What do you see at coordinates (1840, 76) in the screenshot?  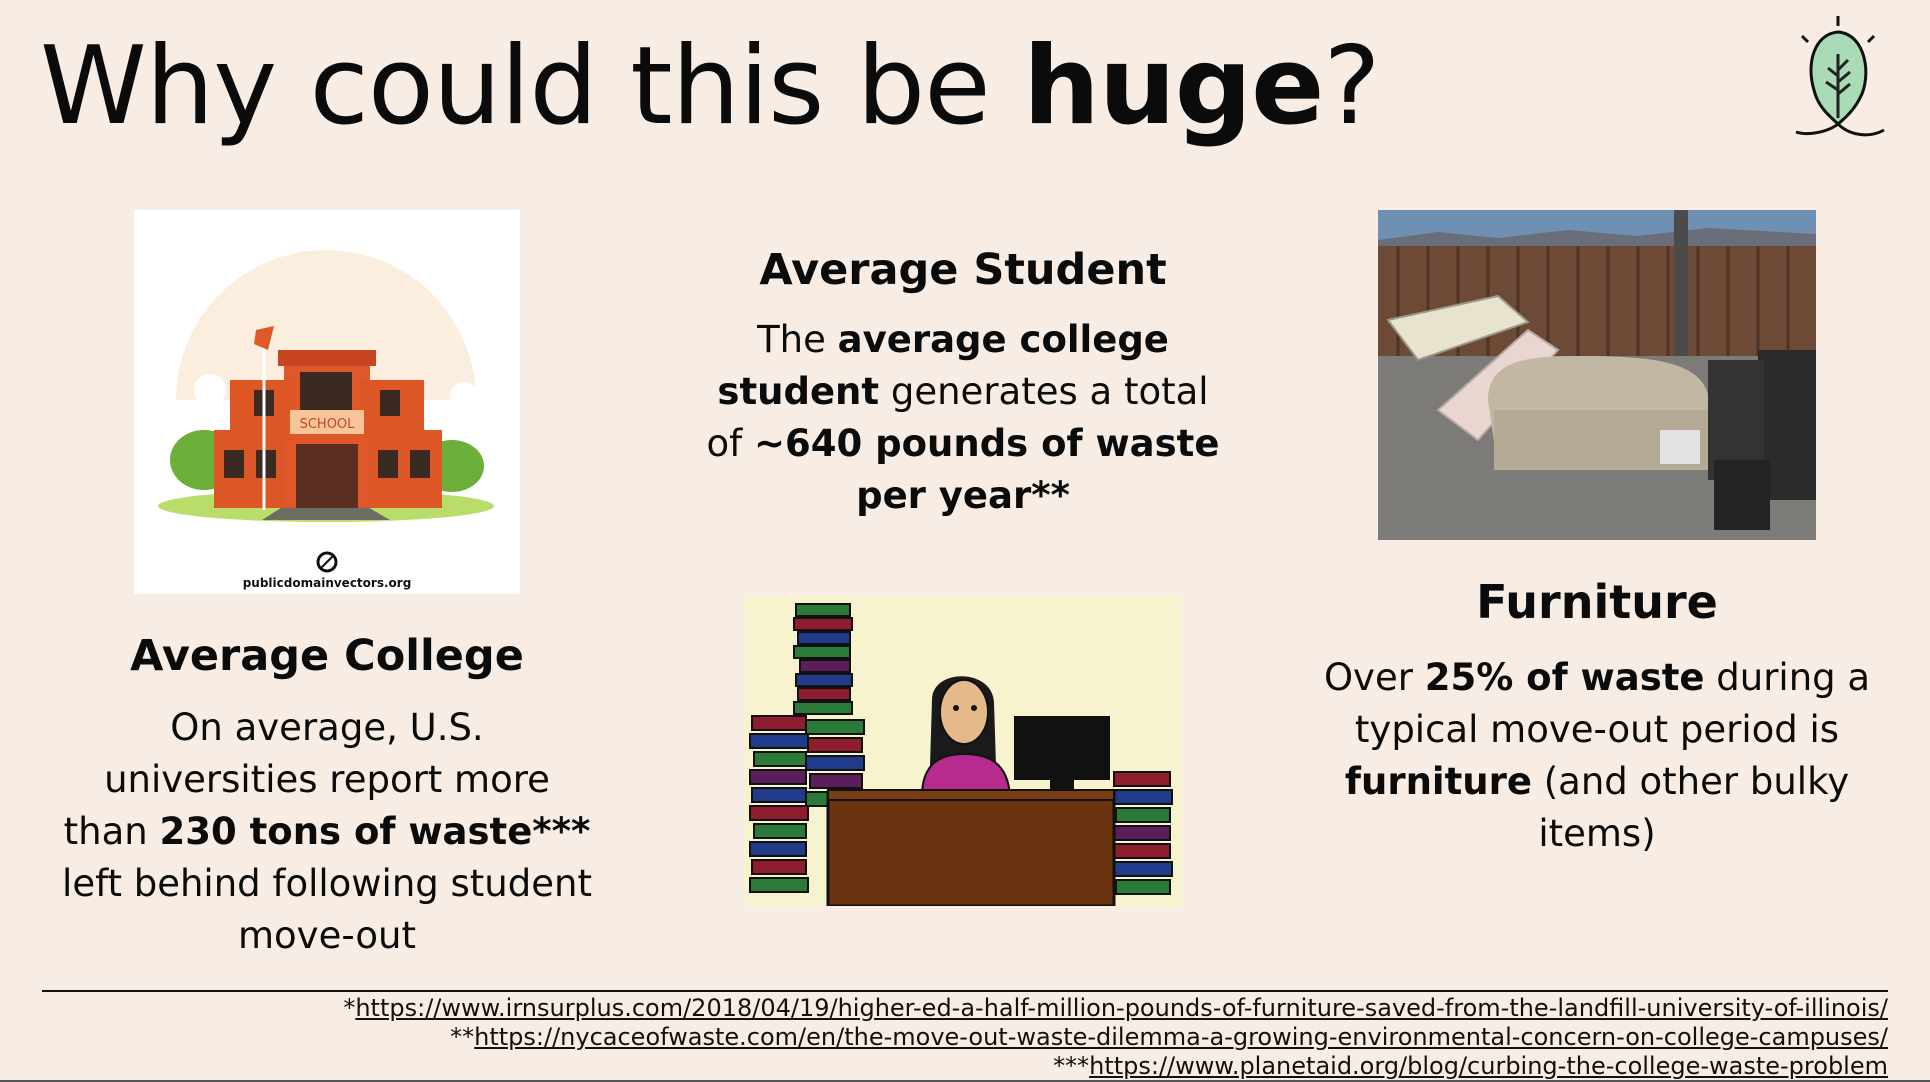 I see `leaf-logo-icon` at bounding box center [1840, 76].